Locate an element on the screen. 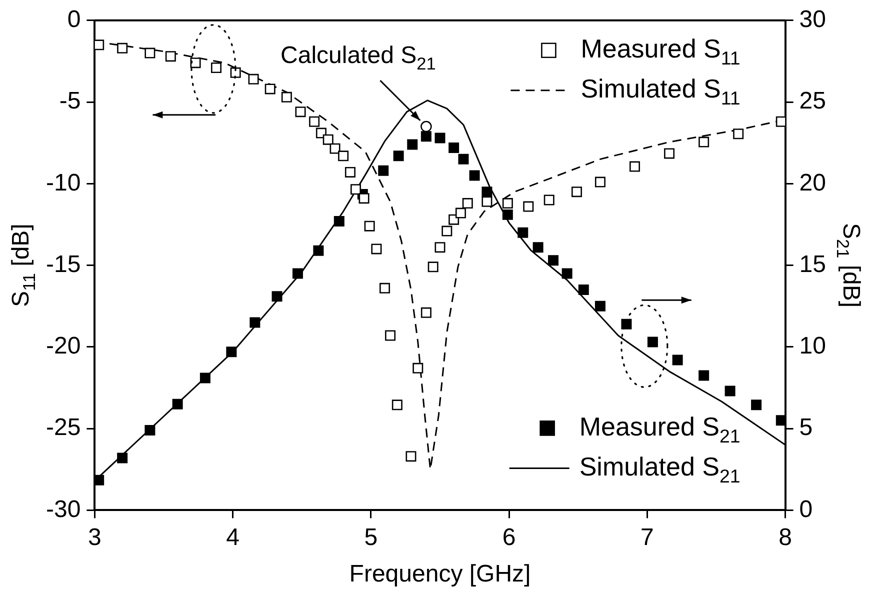 This screenshot has height=593, width=872. y2-axis-title: S21 [dB] is located at coordinates (848, 265).